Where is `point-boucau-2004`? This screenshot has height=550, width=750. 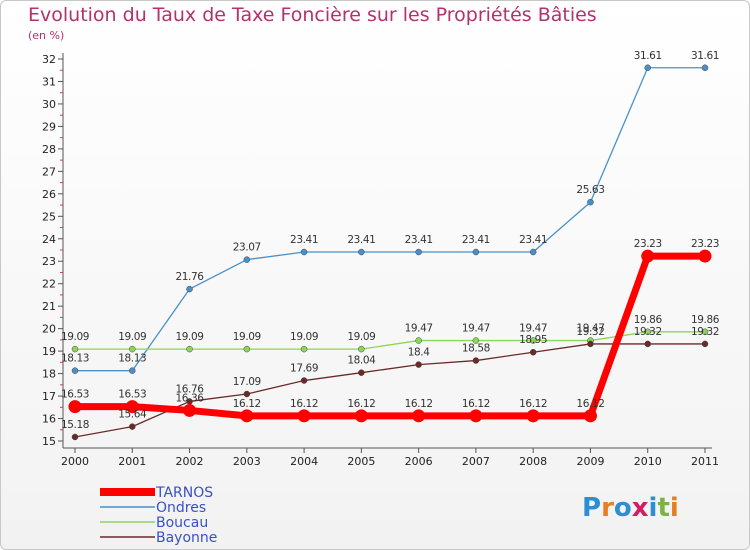
point-boucau-2004 is located at coordinates (304, 349).